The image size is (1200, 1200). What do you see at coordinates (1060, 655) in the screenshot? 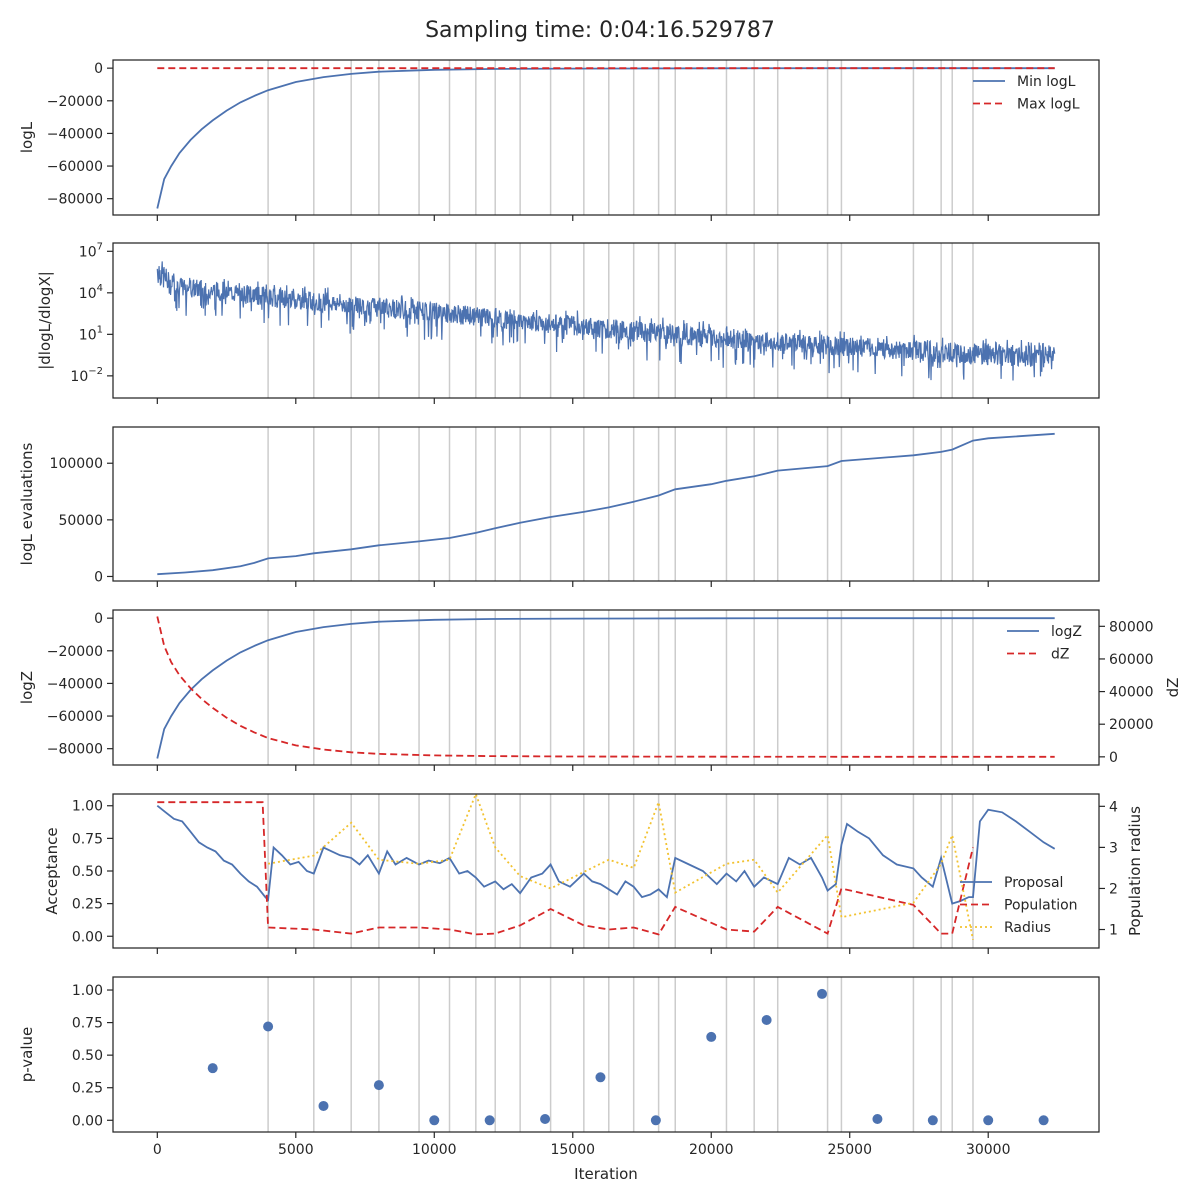
I see `legend-label: dZ` at bounding box center [1060, 655].